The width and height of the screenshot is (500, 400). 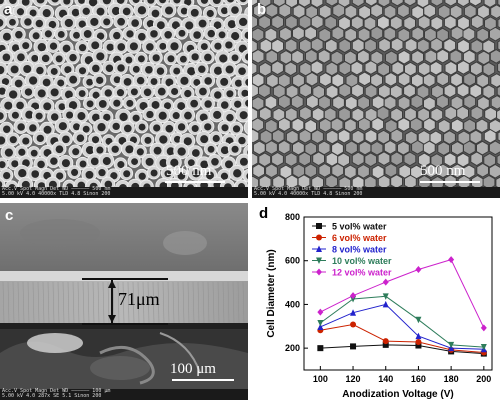 I want to click on y-tick-label: 600, so click(x=292, y=261).